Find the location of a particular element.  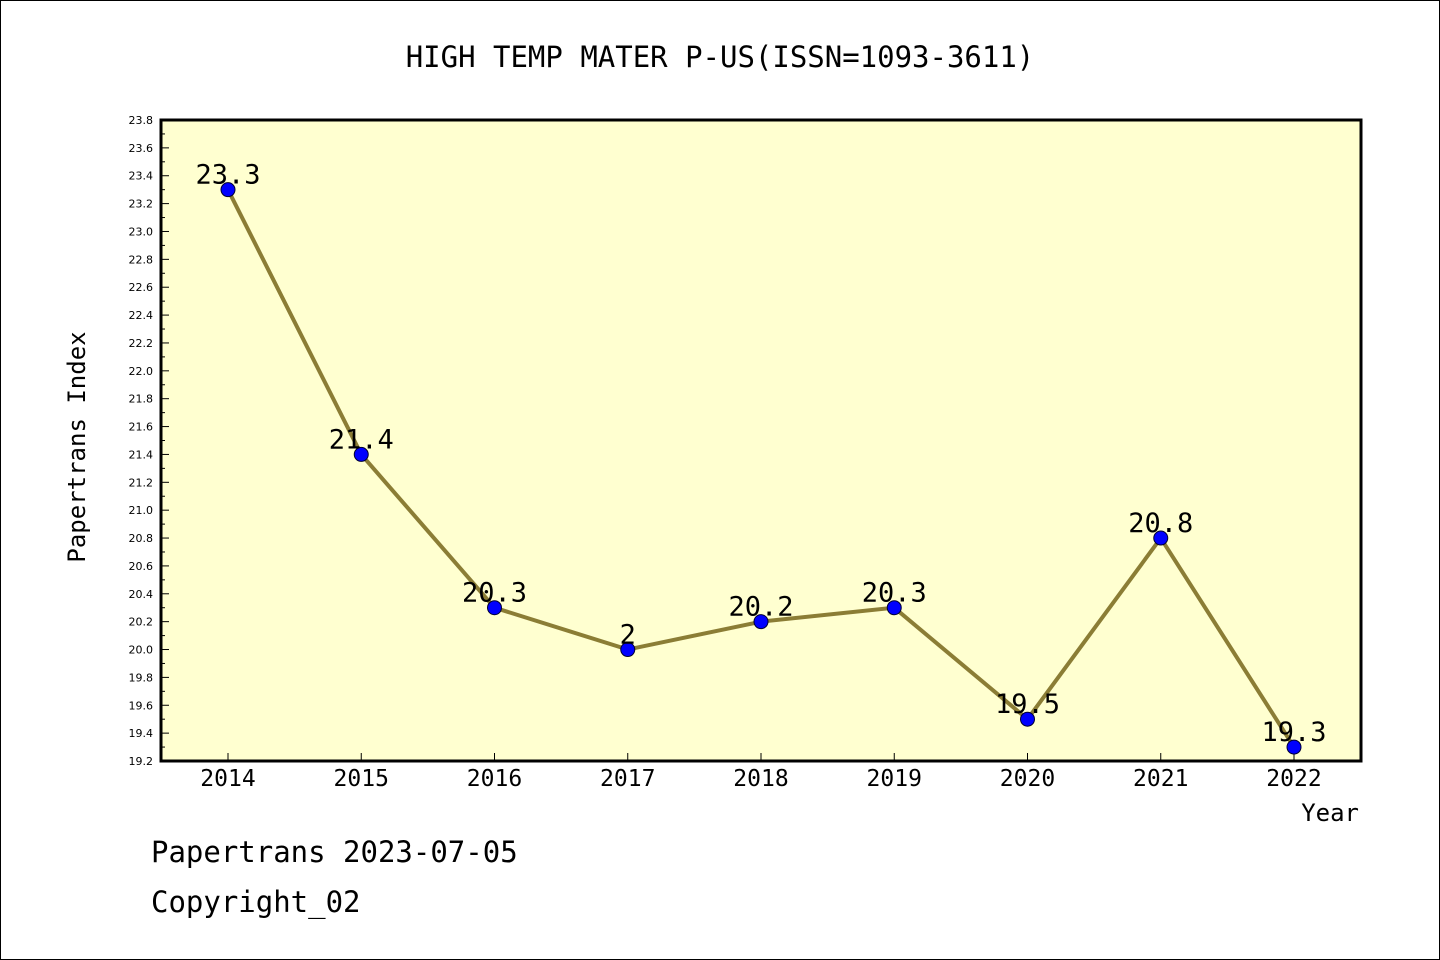

data-label: 20.8 is located at coordinates (1160, 523).